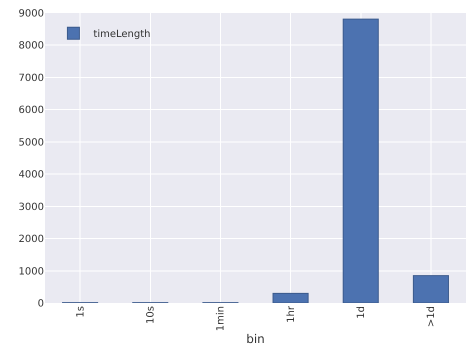  Describe the element at coordinates (31, 272) in the screenshot. I see `y-tick-label: 1000` at that location.